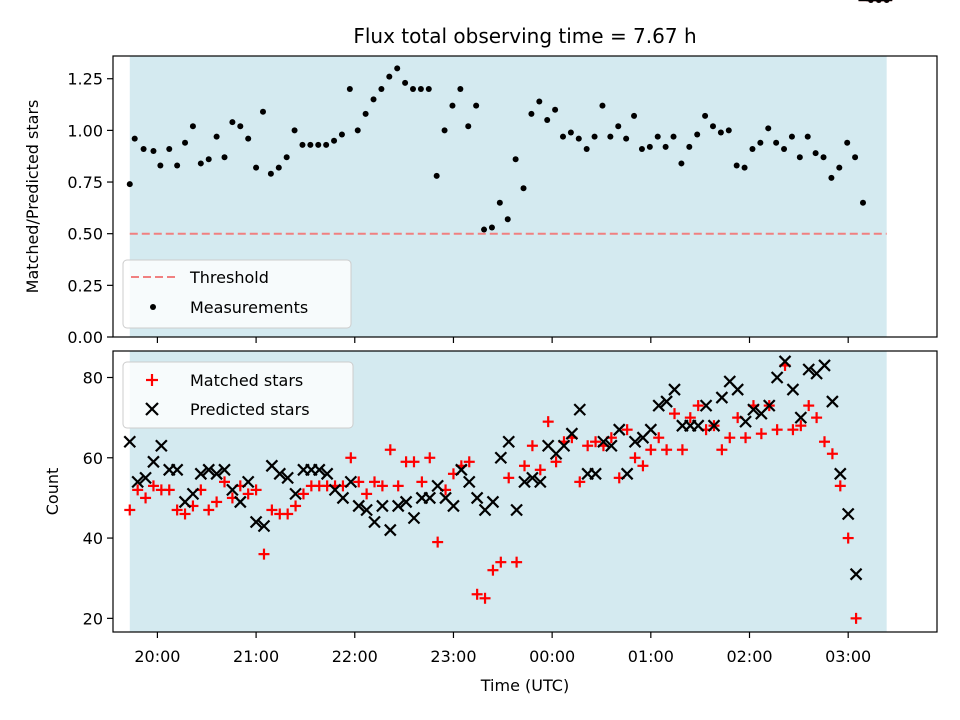 This screenshot has width=960, height=720. What do you see at coordinates (848, 656) in the screenshot?
I see `x-tick-label: 03:00` at bounding box center [848, 656].